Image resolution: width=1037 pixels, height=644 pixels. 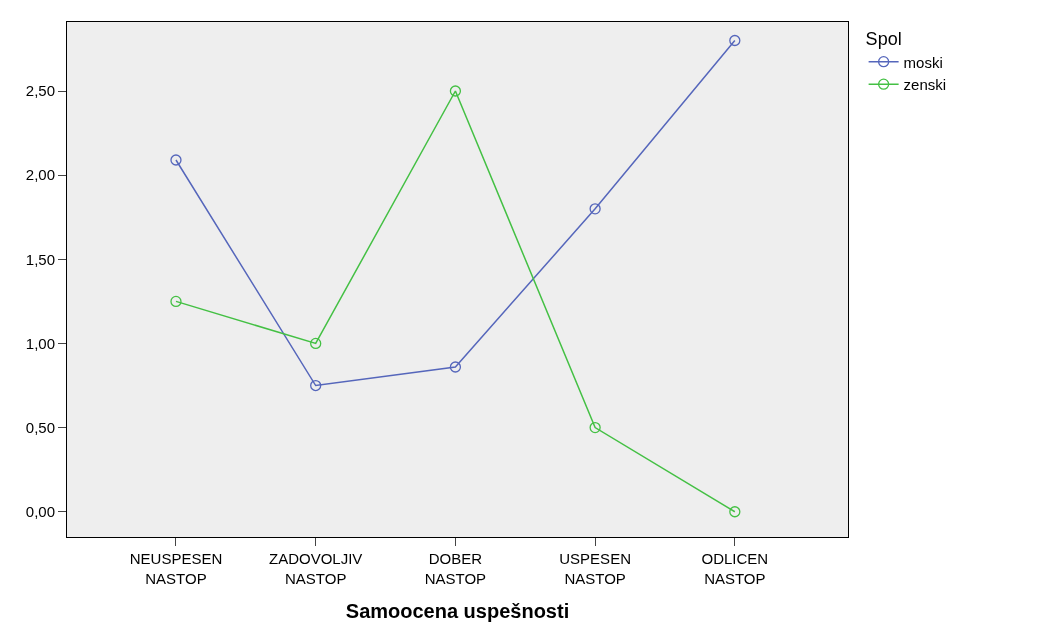 I want to click on y-tick-label: 1,00, so click(x=40, y=343).